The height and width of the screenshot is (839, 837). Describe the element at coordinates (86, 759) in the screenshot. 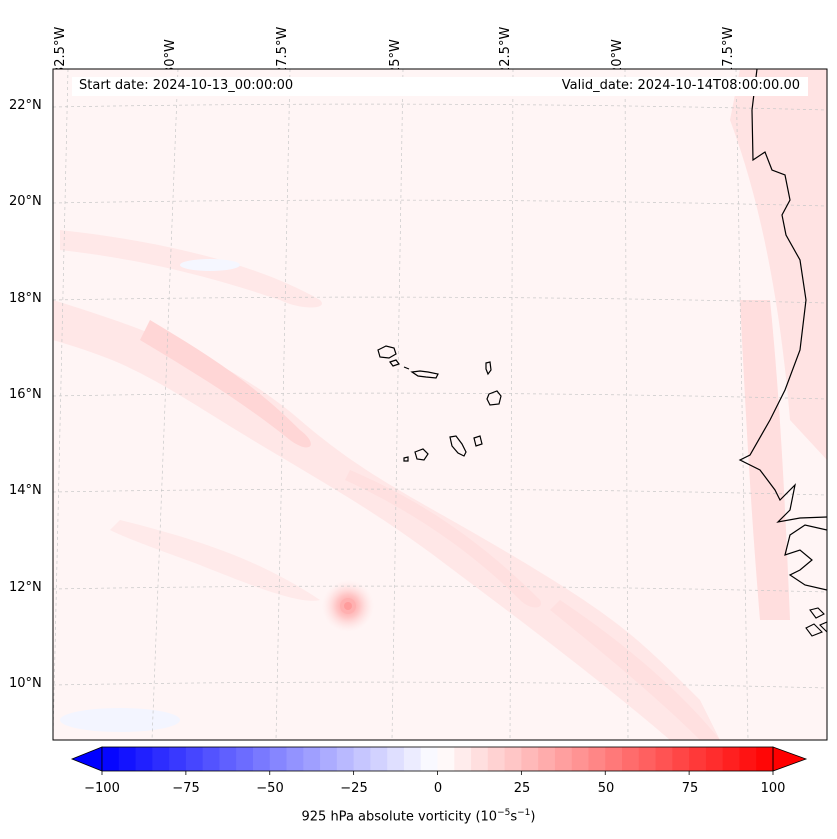

I see `colorbar-extend-min` at that location.